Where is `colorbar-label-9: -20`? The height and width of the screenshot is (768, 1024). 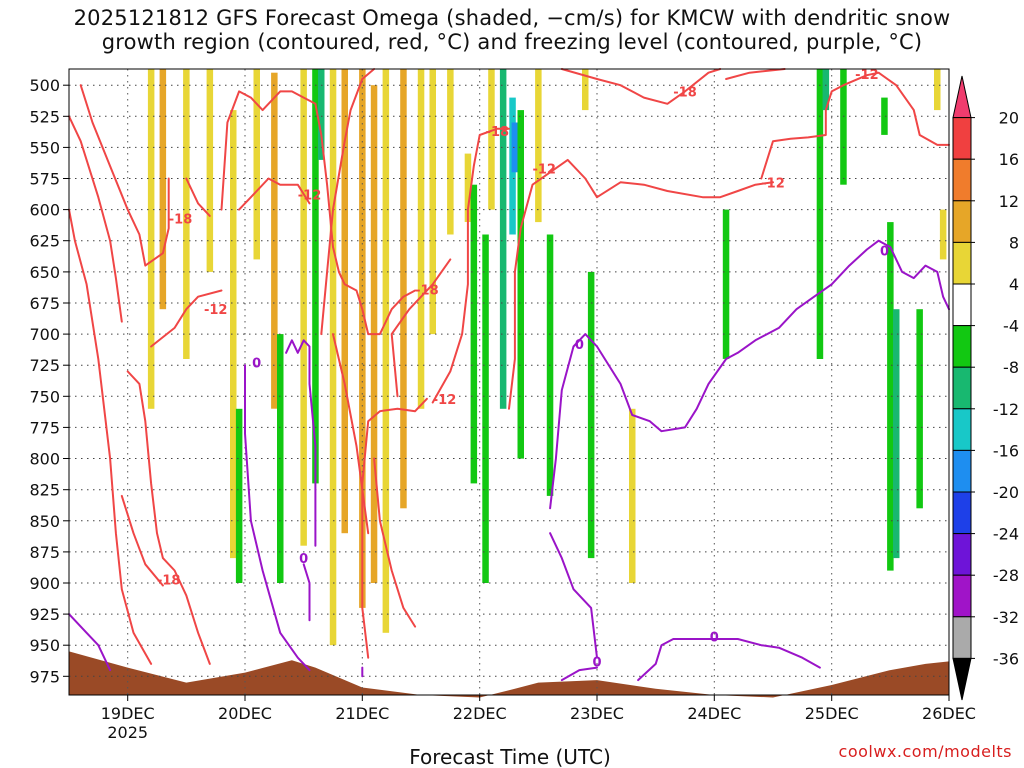
colorbar-label-9: -20 is located at coordinates (1006, 492).